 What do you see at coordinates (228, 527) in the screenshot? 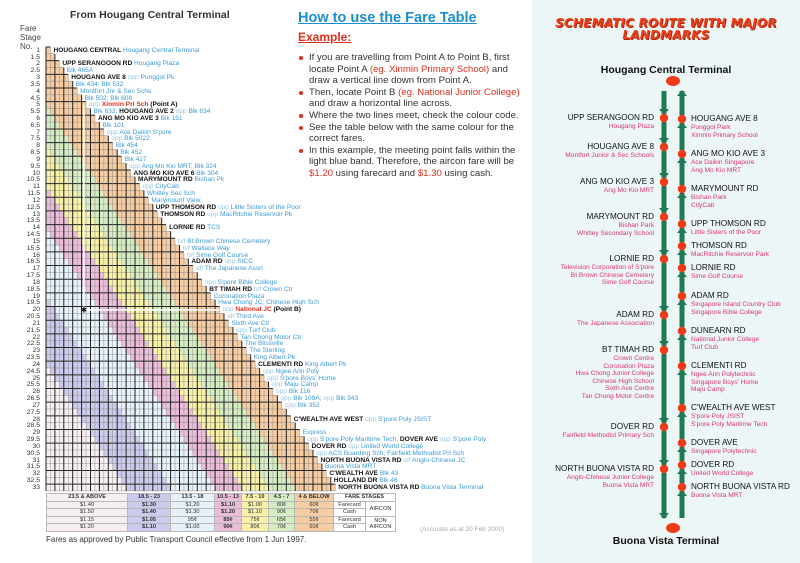
I see `fare-value: 90¢` at bounding box center [228, 527].